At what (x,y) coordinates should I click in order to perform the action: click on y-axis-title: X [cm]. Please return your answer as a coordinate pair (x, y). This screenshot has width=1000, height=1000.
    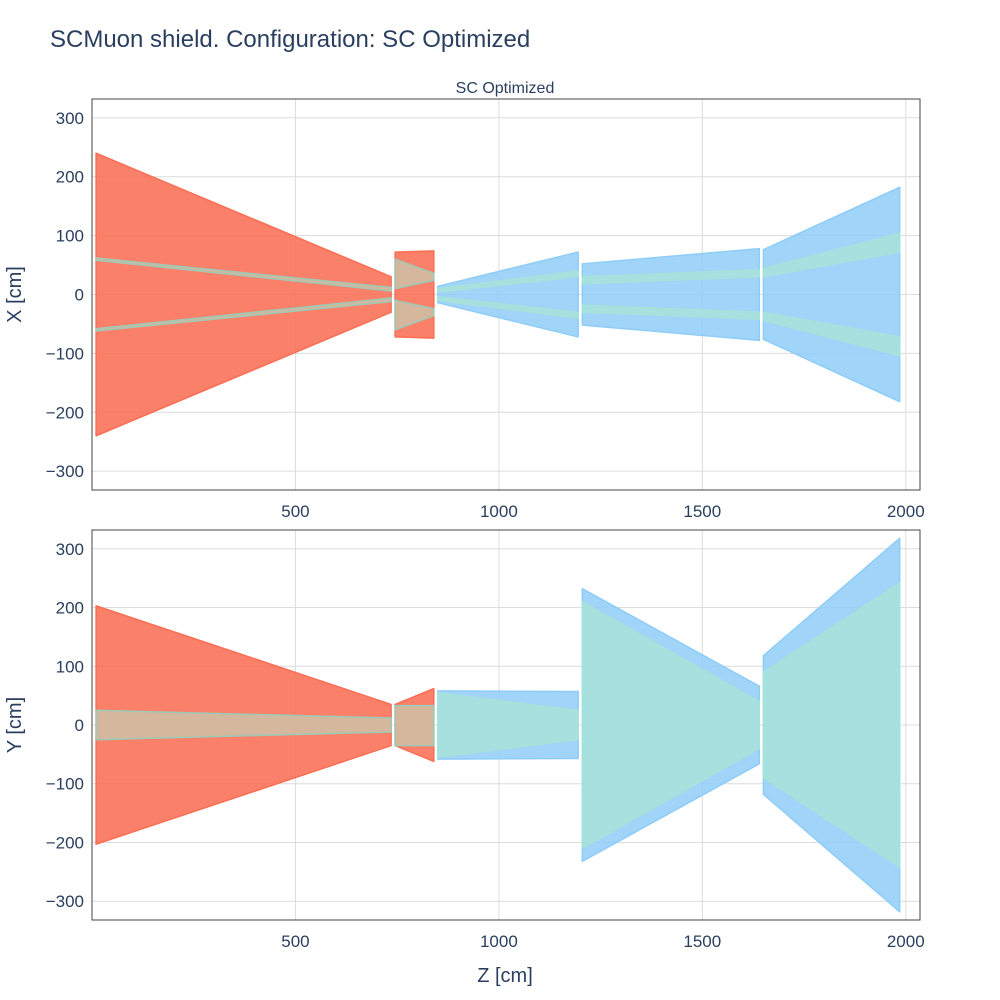
    Looking at the image, I should click on (15, 294).